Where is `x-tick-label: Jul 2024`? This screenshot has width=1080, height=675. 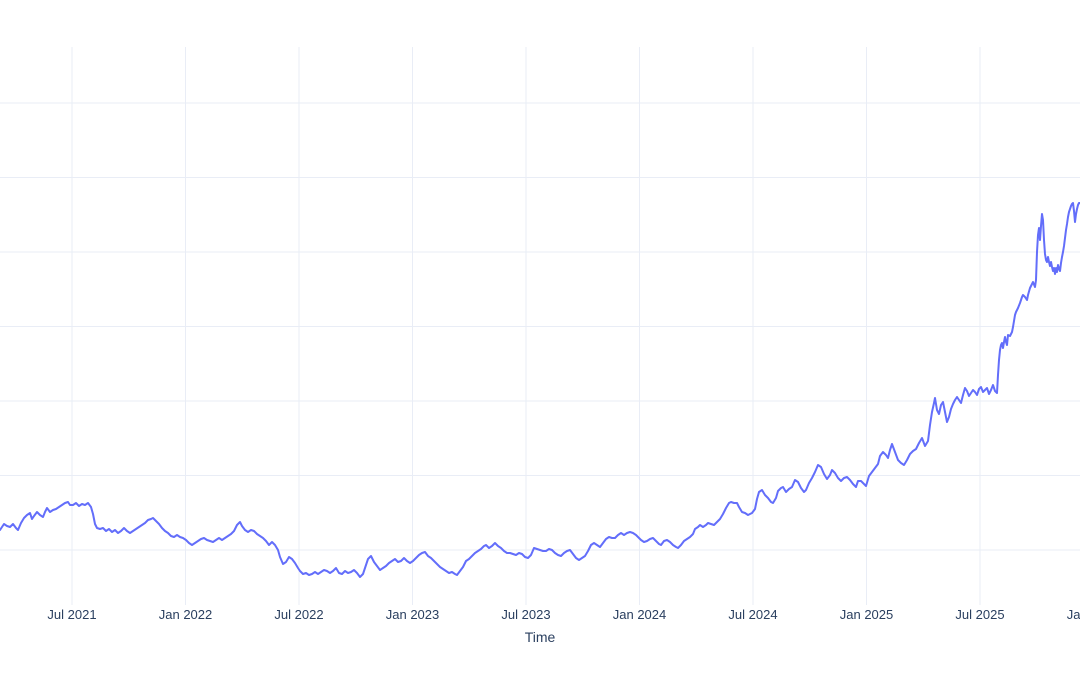 x-tick-label: Jul 2024 is located at coordinates (753, 614).